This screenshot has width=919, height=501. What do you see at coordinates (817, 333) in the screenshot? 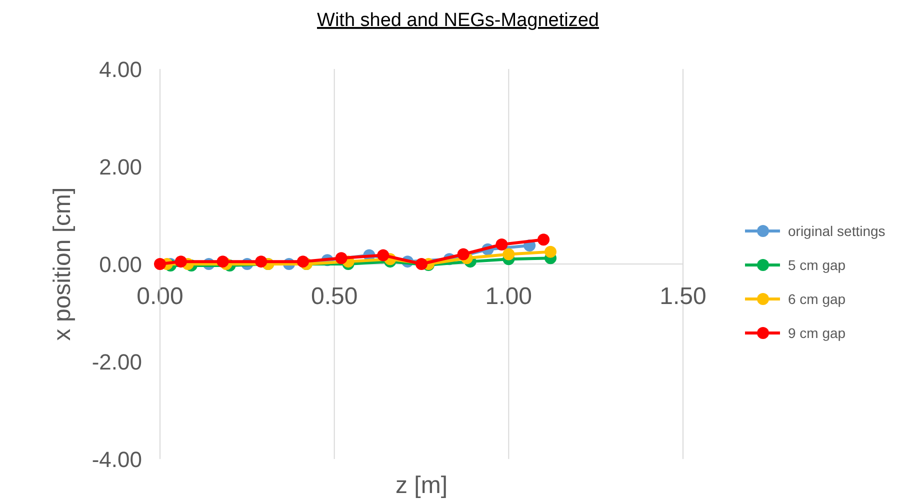
I see `legend-label: 9 cm gap` at bounding box center [817, 333].